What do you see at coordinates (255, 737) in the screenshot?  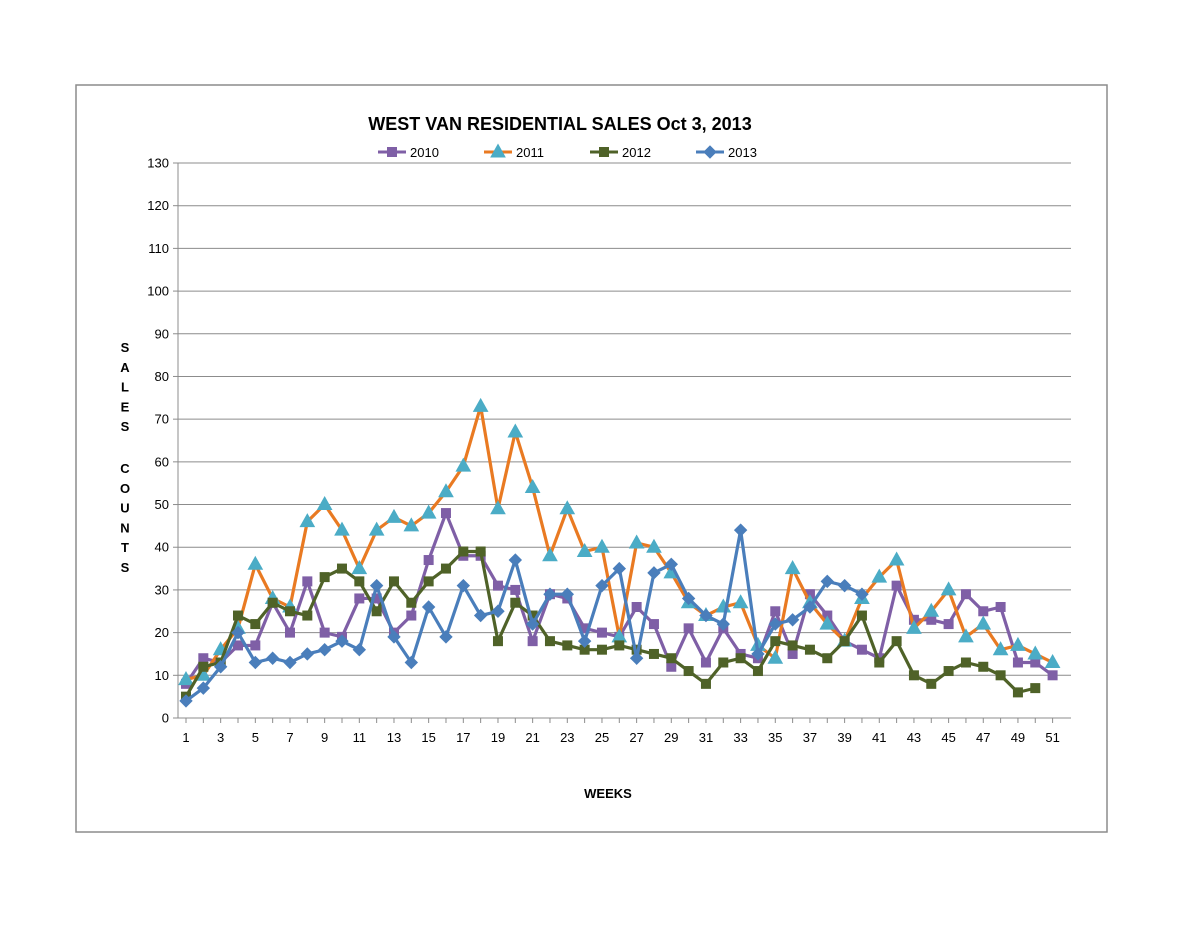 I see `x-tick-label: 5` at bounding box center [255, 737].